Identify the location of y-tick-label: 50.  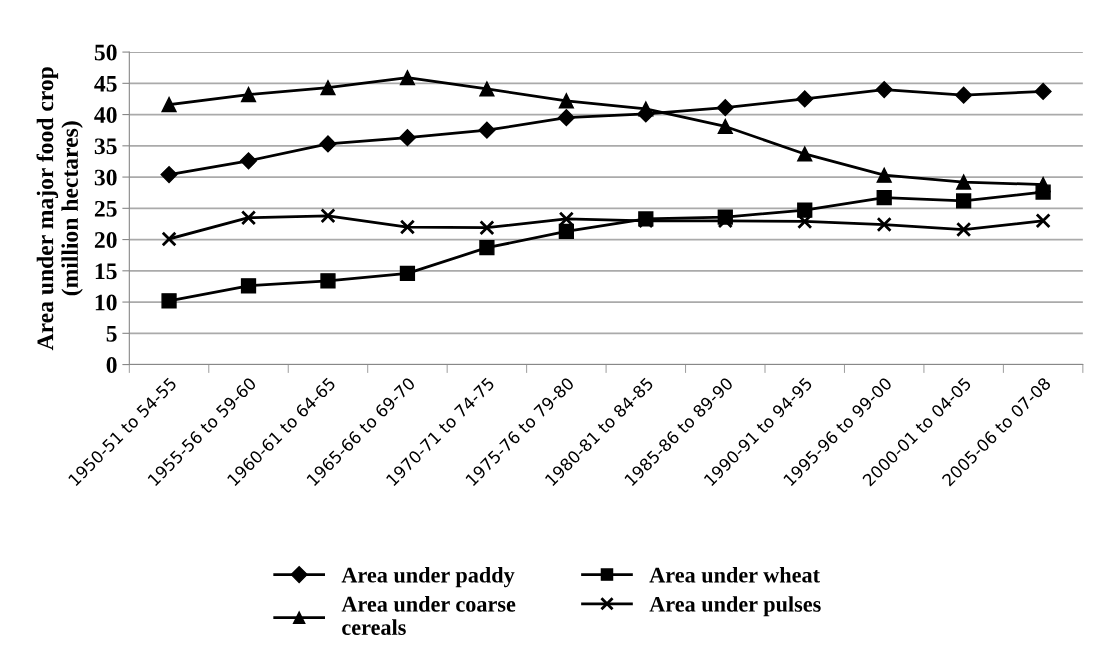
(105, 52).